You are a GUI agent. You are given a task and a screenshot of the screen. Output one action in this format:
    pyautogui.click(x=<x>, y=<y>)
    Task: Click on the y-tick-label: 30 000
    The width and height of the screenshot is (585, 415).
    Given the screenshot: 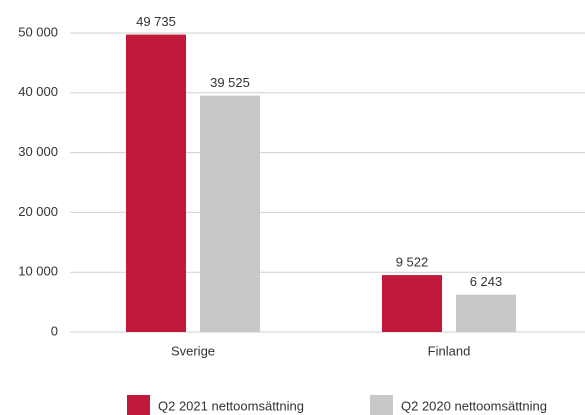 What is the action you would take?
    pyautogui.click(x=38, y=151)
    